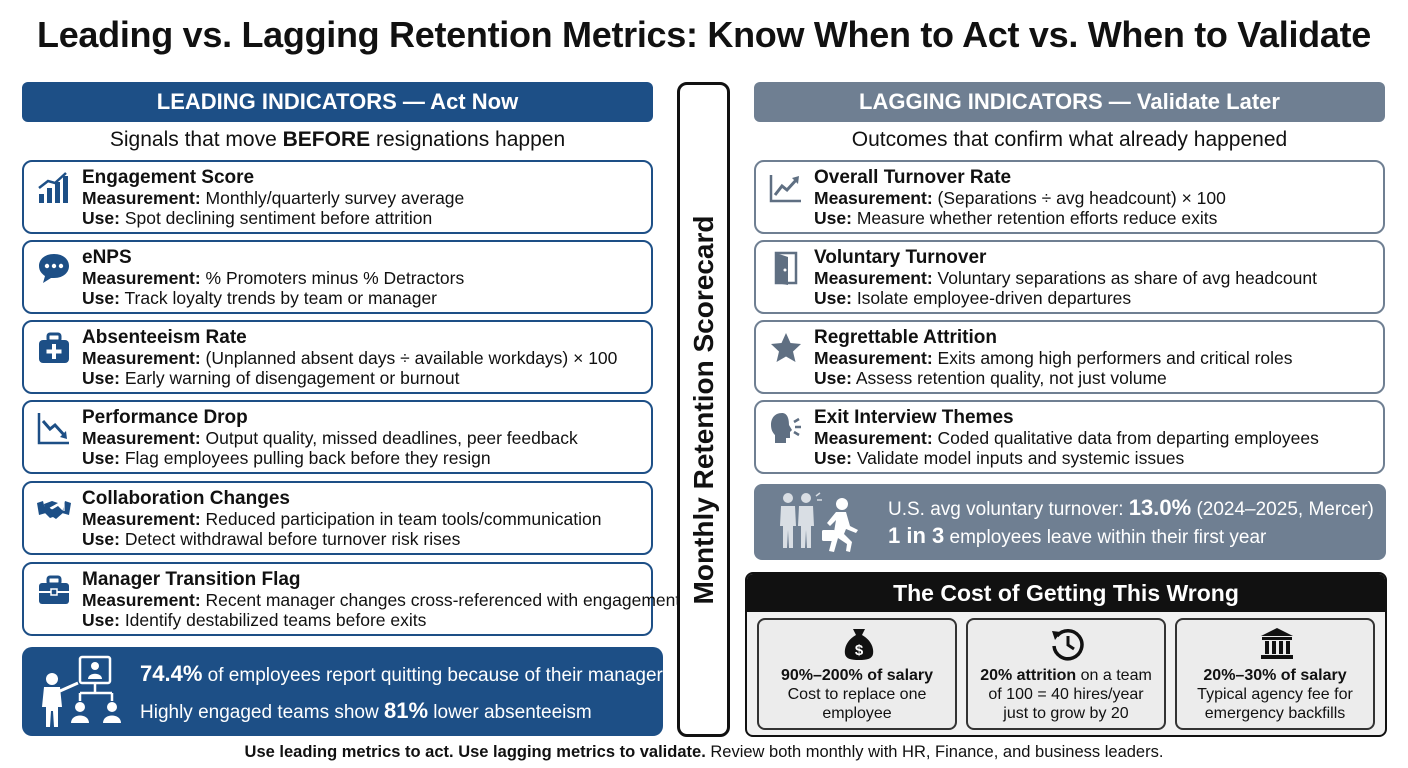  What do you see at coordinates (53, 187) in the screenshot?
I see `bar-chart-icon` at bounding box center [53, 187].